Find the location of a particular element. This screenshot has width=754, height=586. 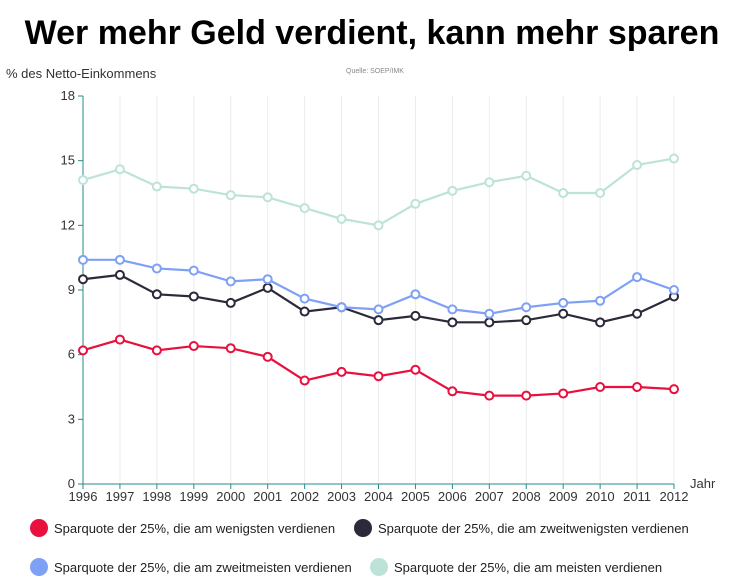

y-axis-label: % des Netto-Einkommens is located at coordinates (81, 73).